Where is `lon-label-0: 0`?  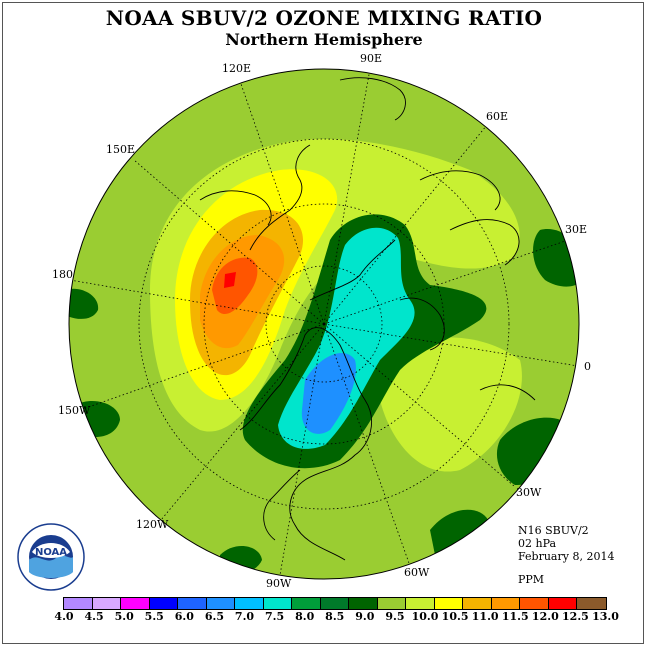 lon-label-0: 0 is located at coordinates (587, 366).